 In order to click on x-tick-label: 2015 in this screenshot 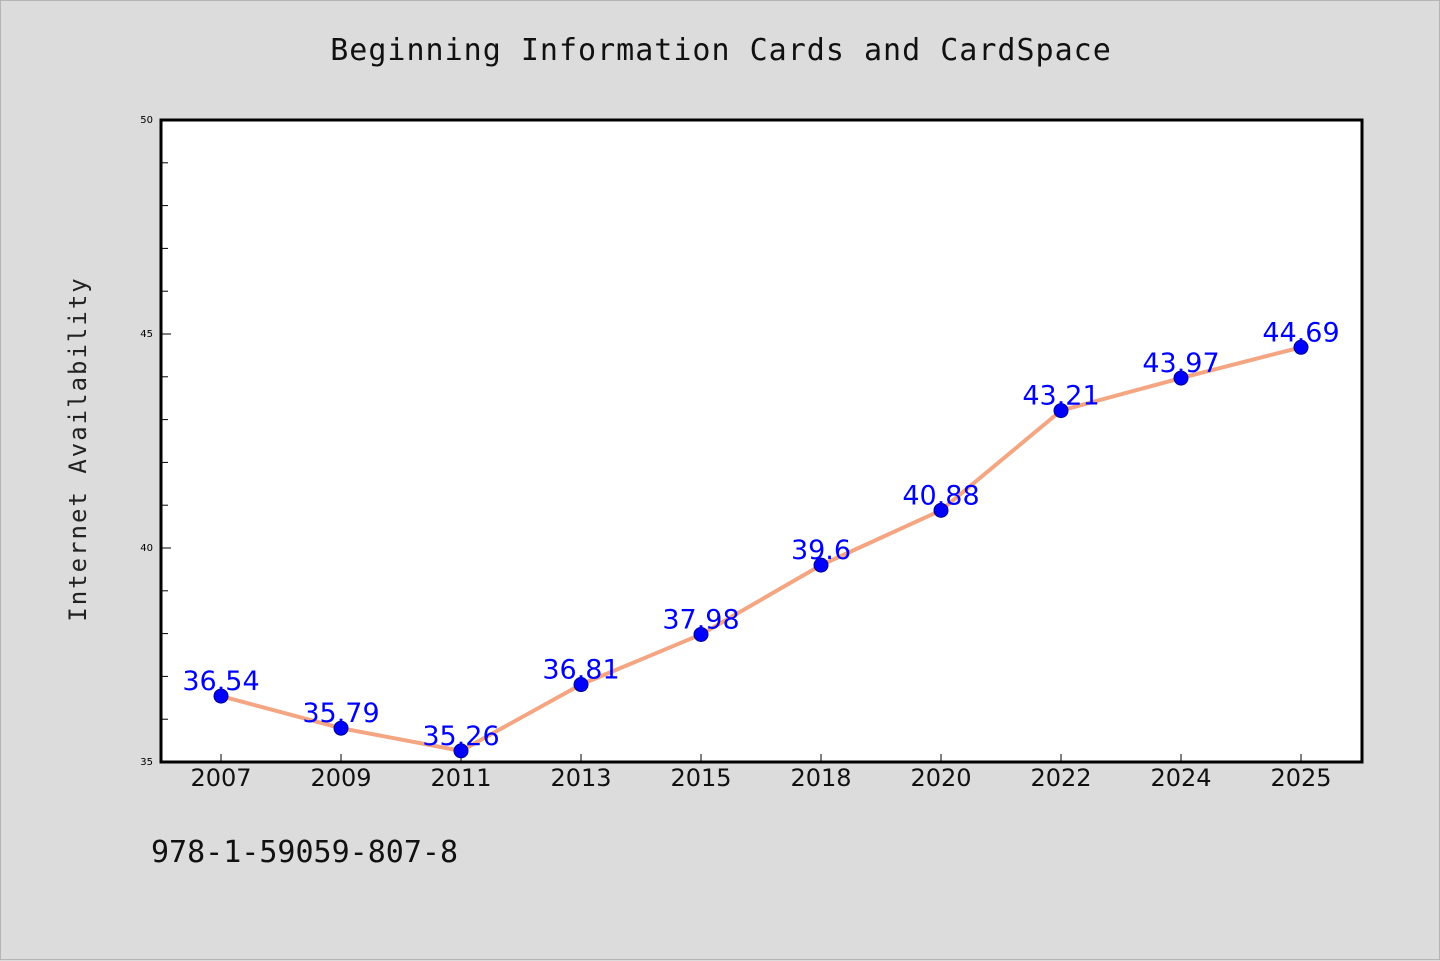, I will do `click(700, 778)`.